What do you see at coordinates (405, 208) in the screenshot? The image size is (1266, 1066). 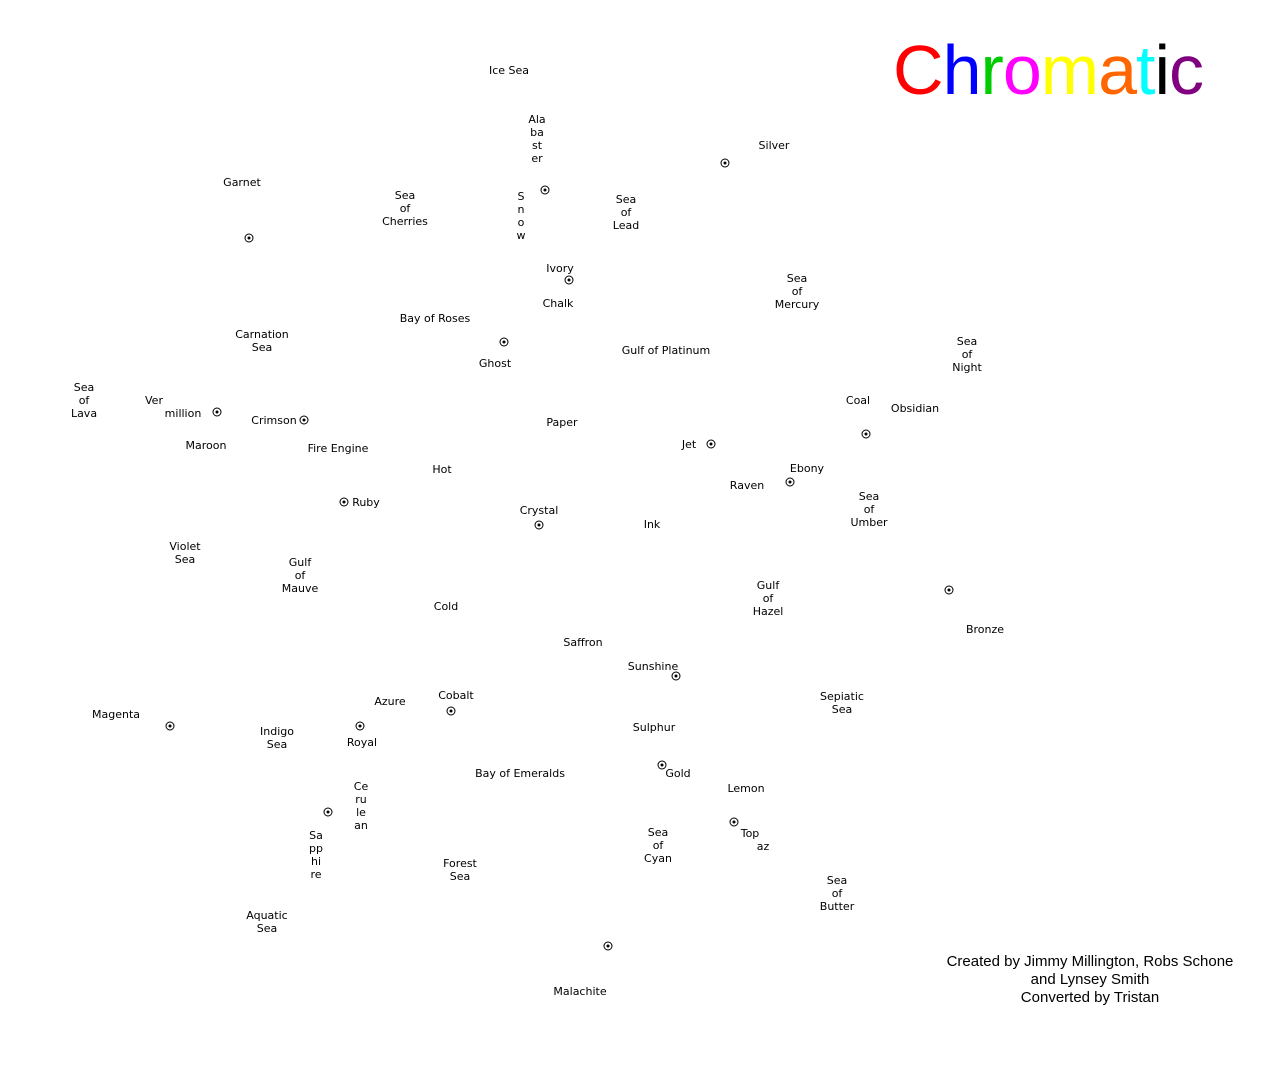 I see `territory-label: Sea of Cherries` at bounding box center [405, 208].